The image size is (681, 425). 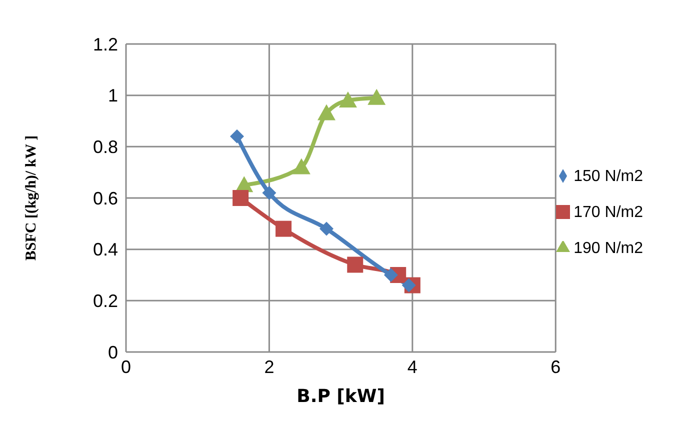 I want to click on x-tick-label: 2, so click(x=269, y=366).